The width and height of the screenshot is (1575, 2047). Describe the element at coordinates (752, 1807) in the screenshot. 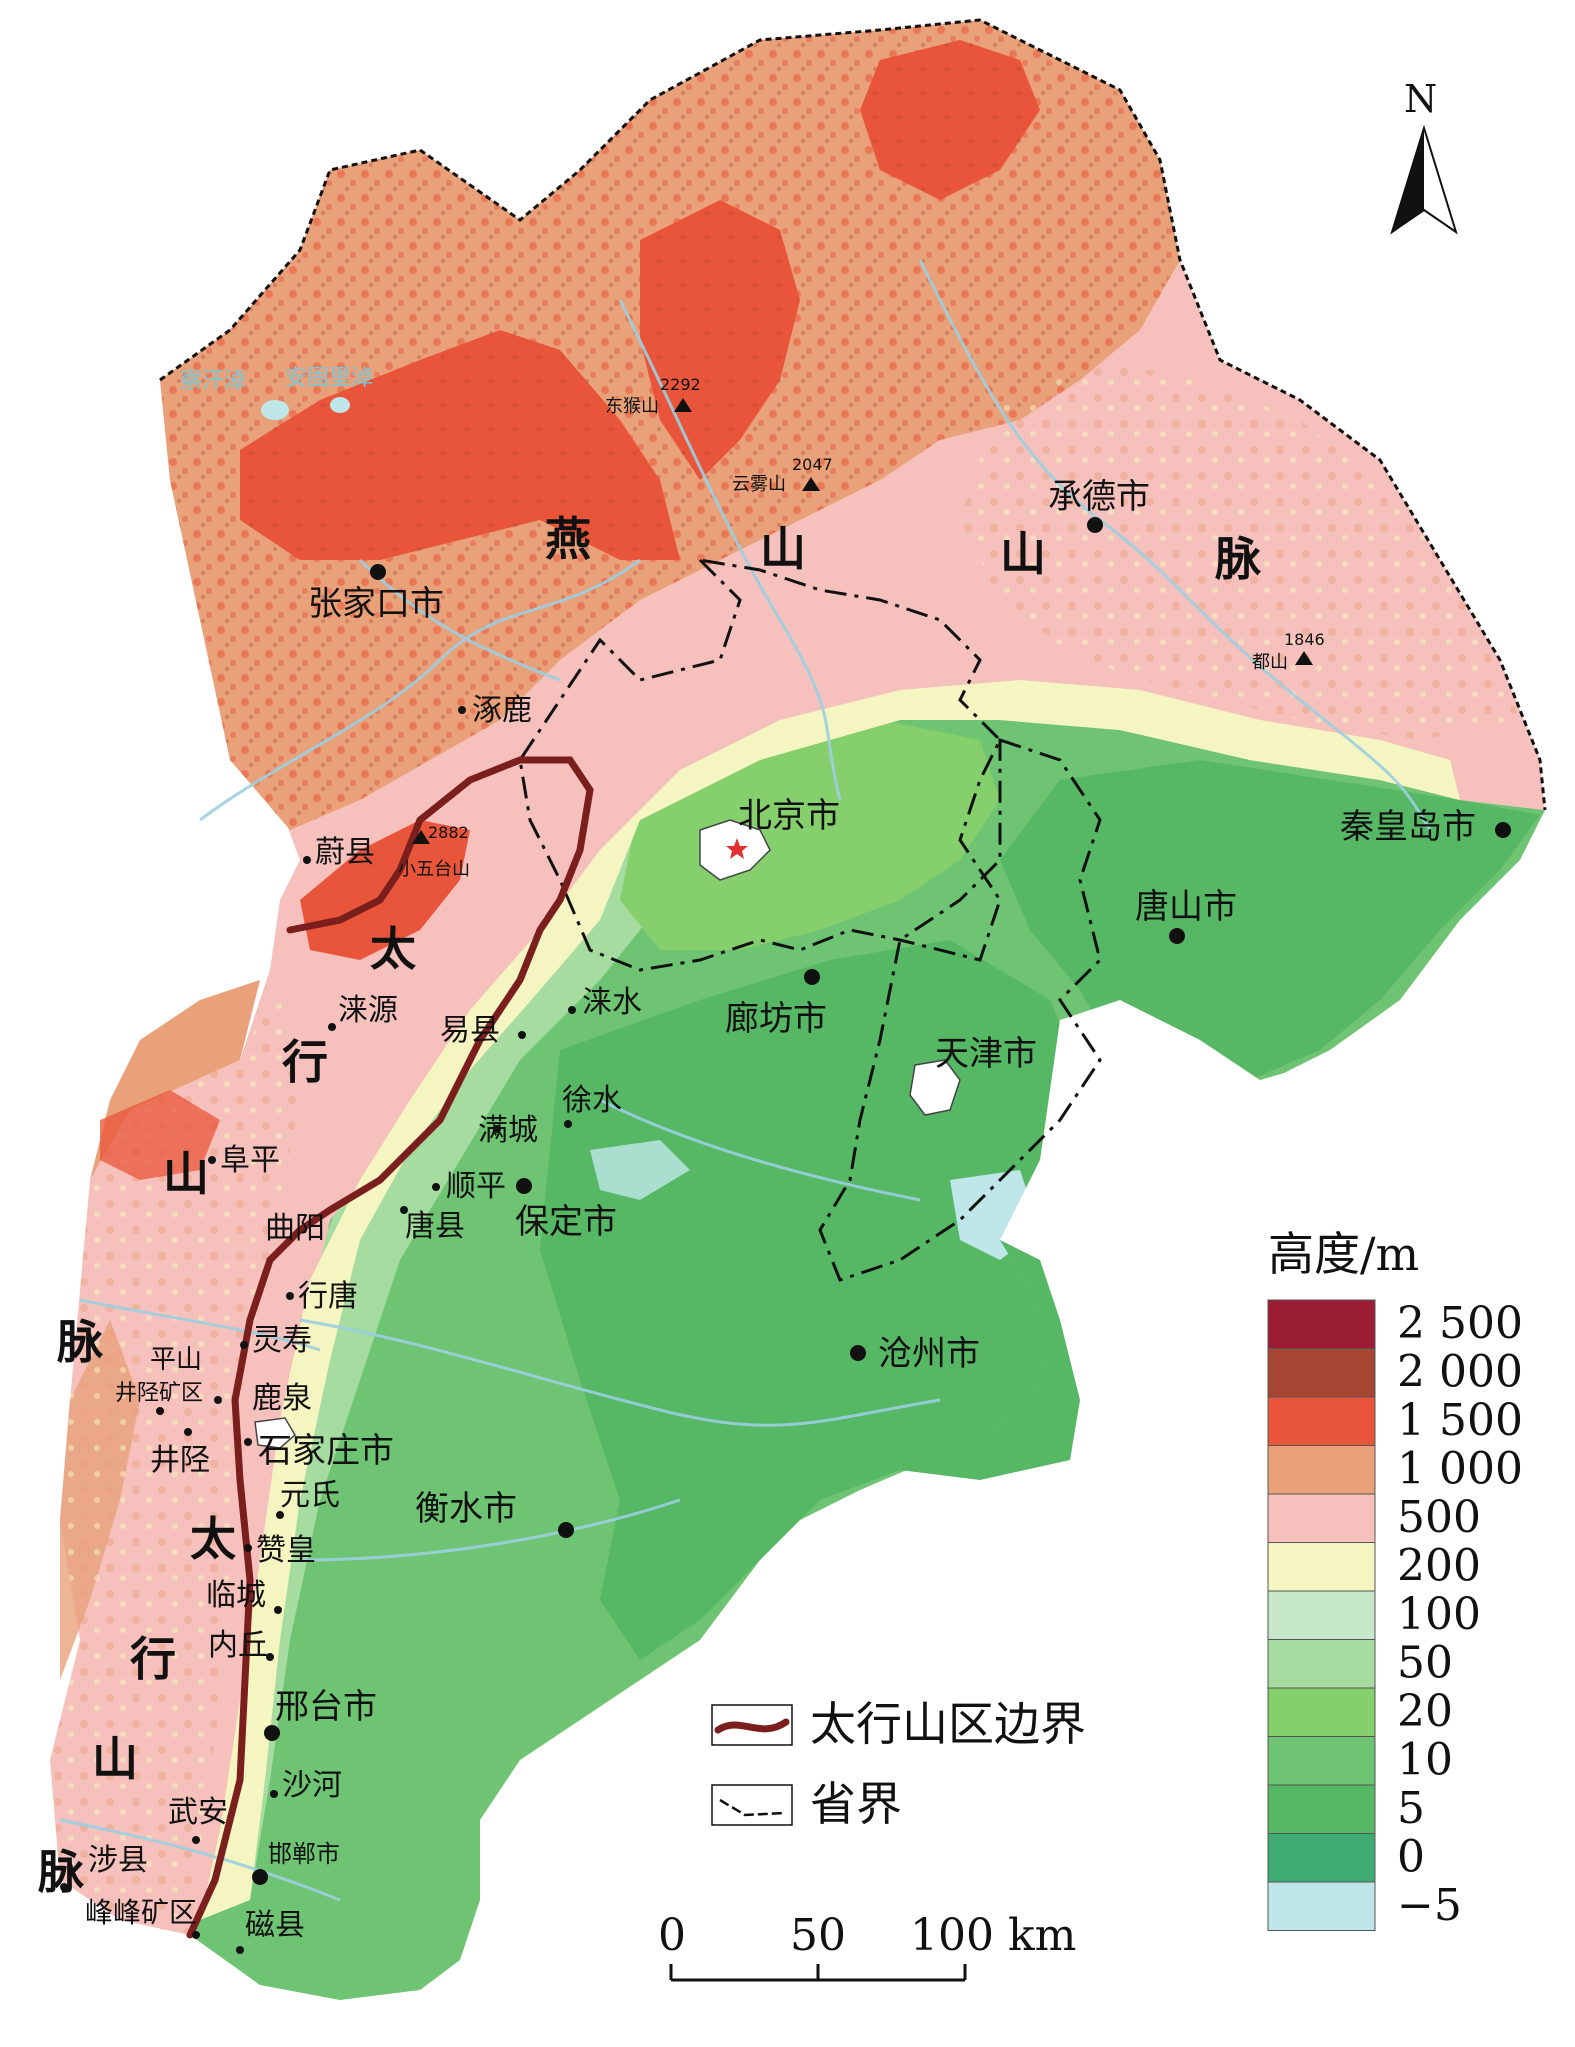

I see `province-legend-line` at that location.